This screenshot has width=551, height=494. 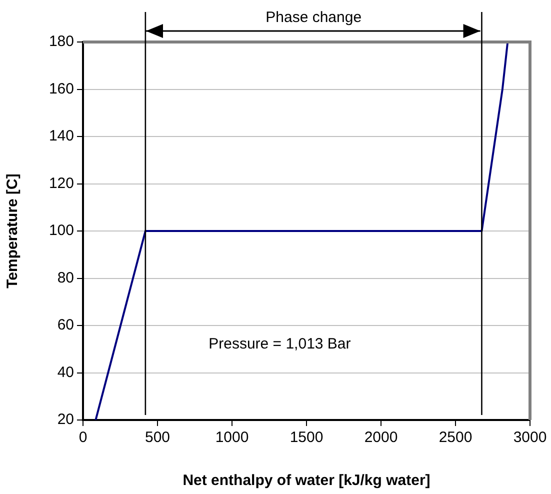 I want to click on x-tick-label: 3000, so click(x=530, y=437).